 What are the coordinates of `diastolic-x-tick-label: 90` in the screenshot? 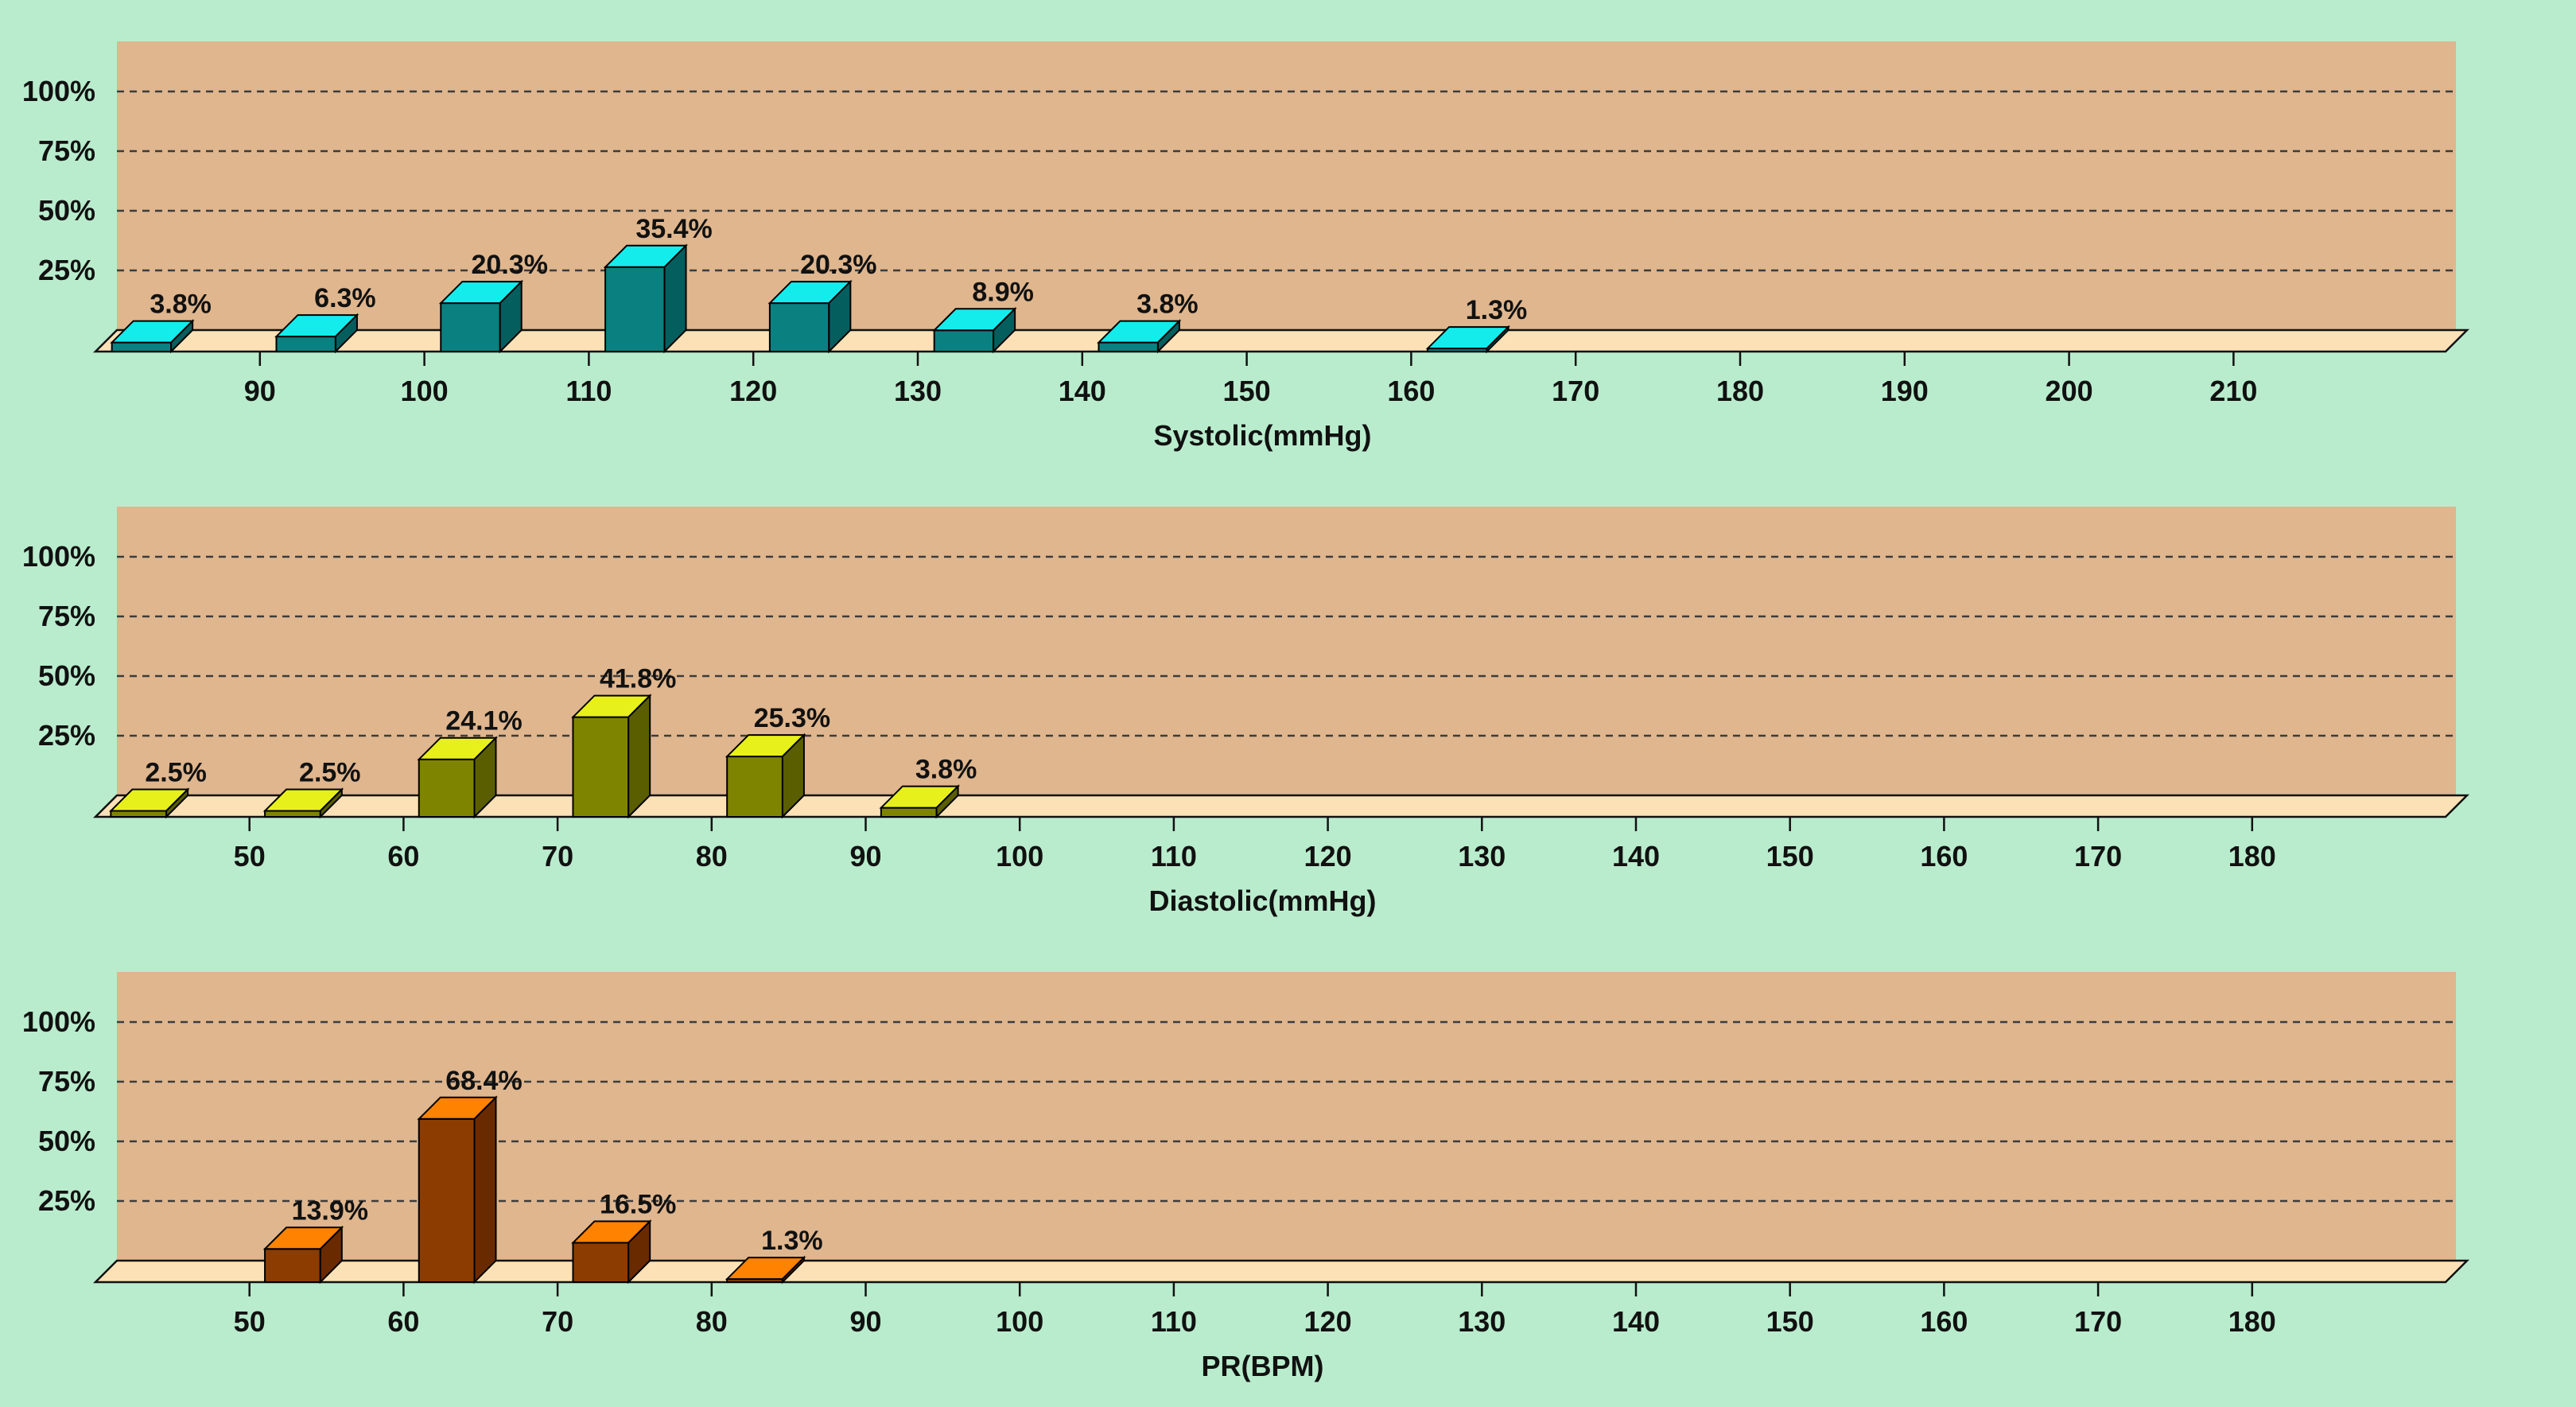 It's located at (865, 856).